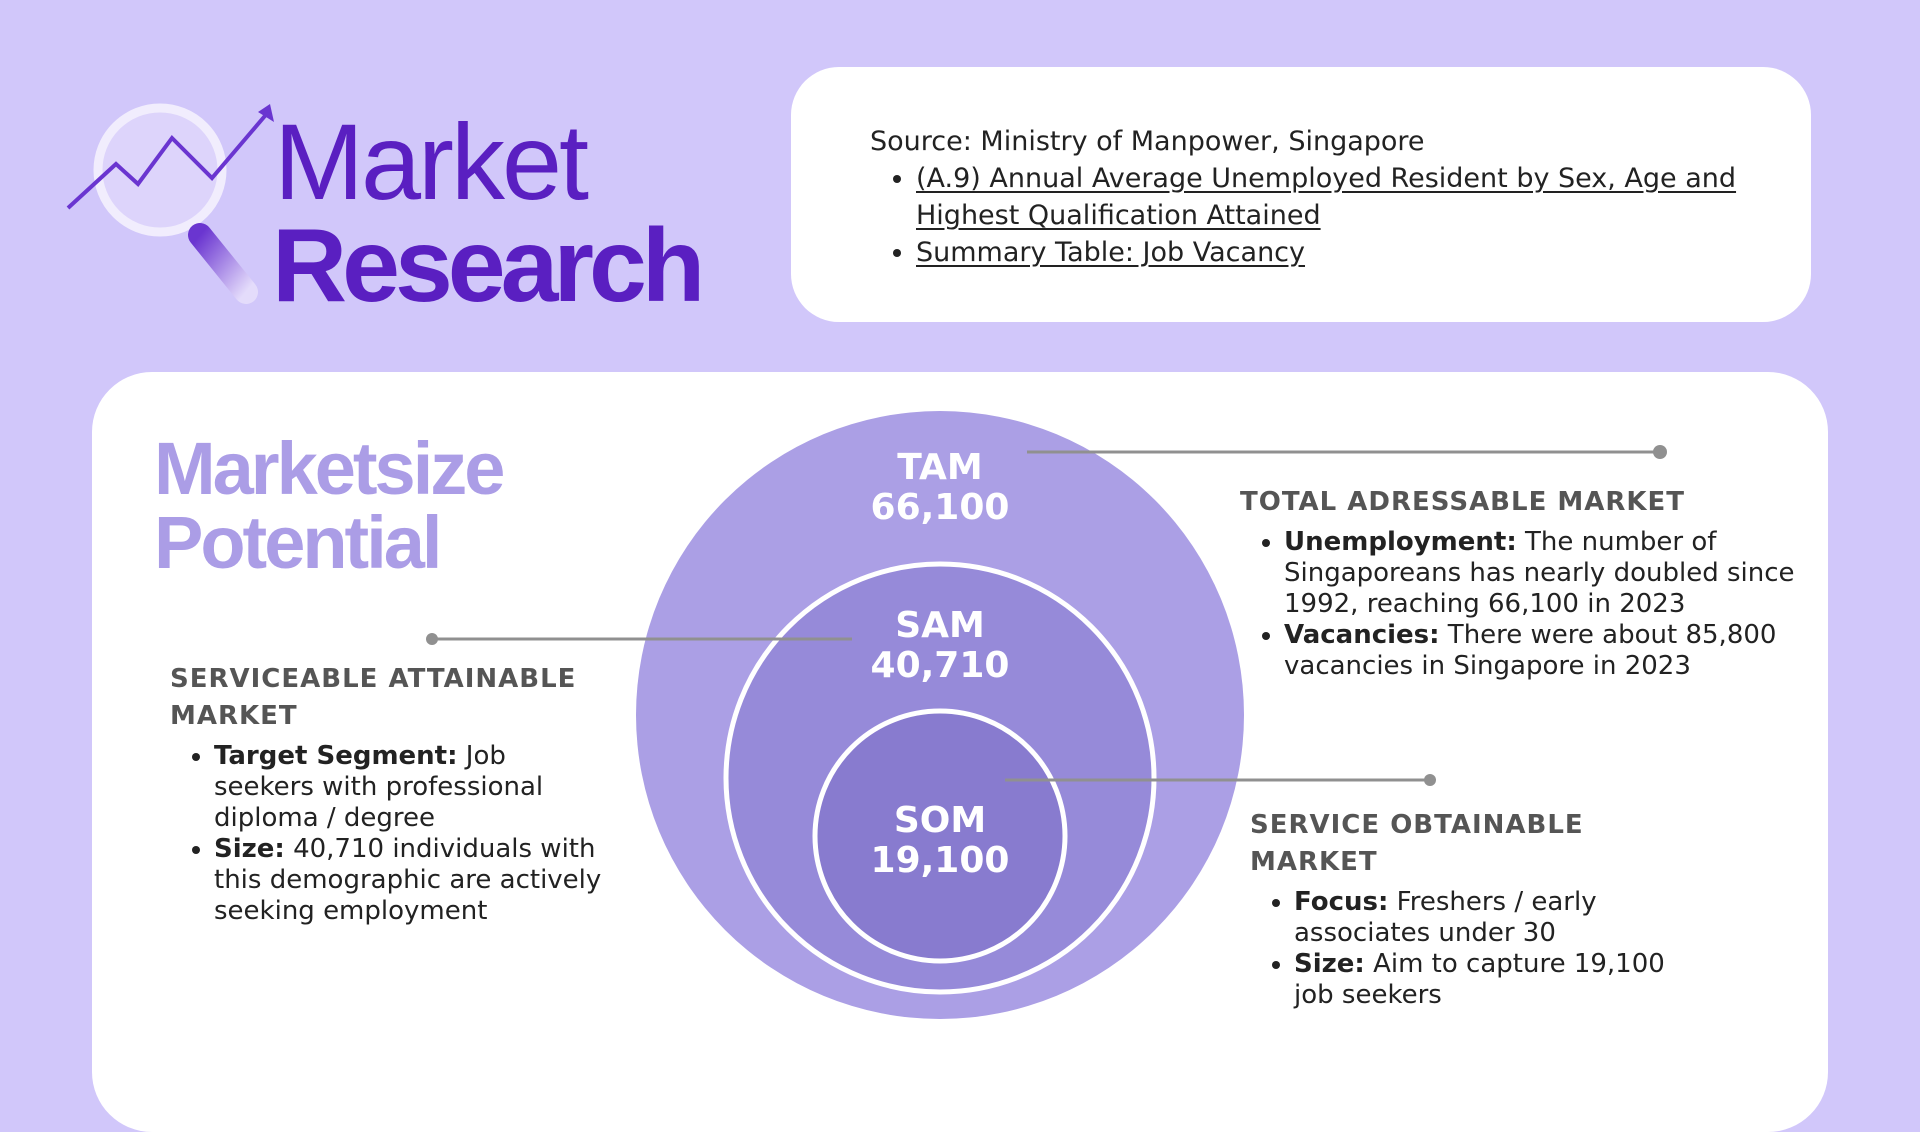 Image resolution: width=1920 pixels, height=1132 pixels. I want to click on source-card, so click(1301, 194).